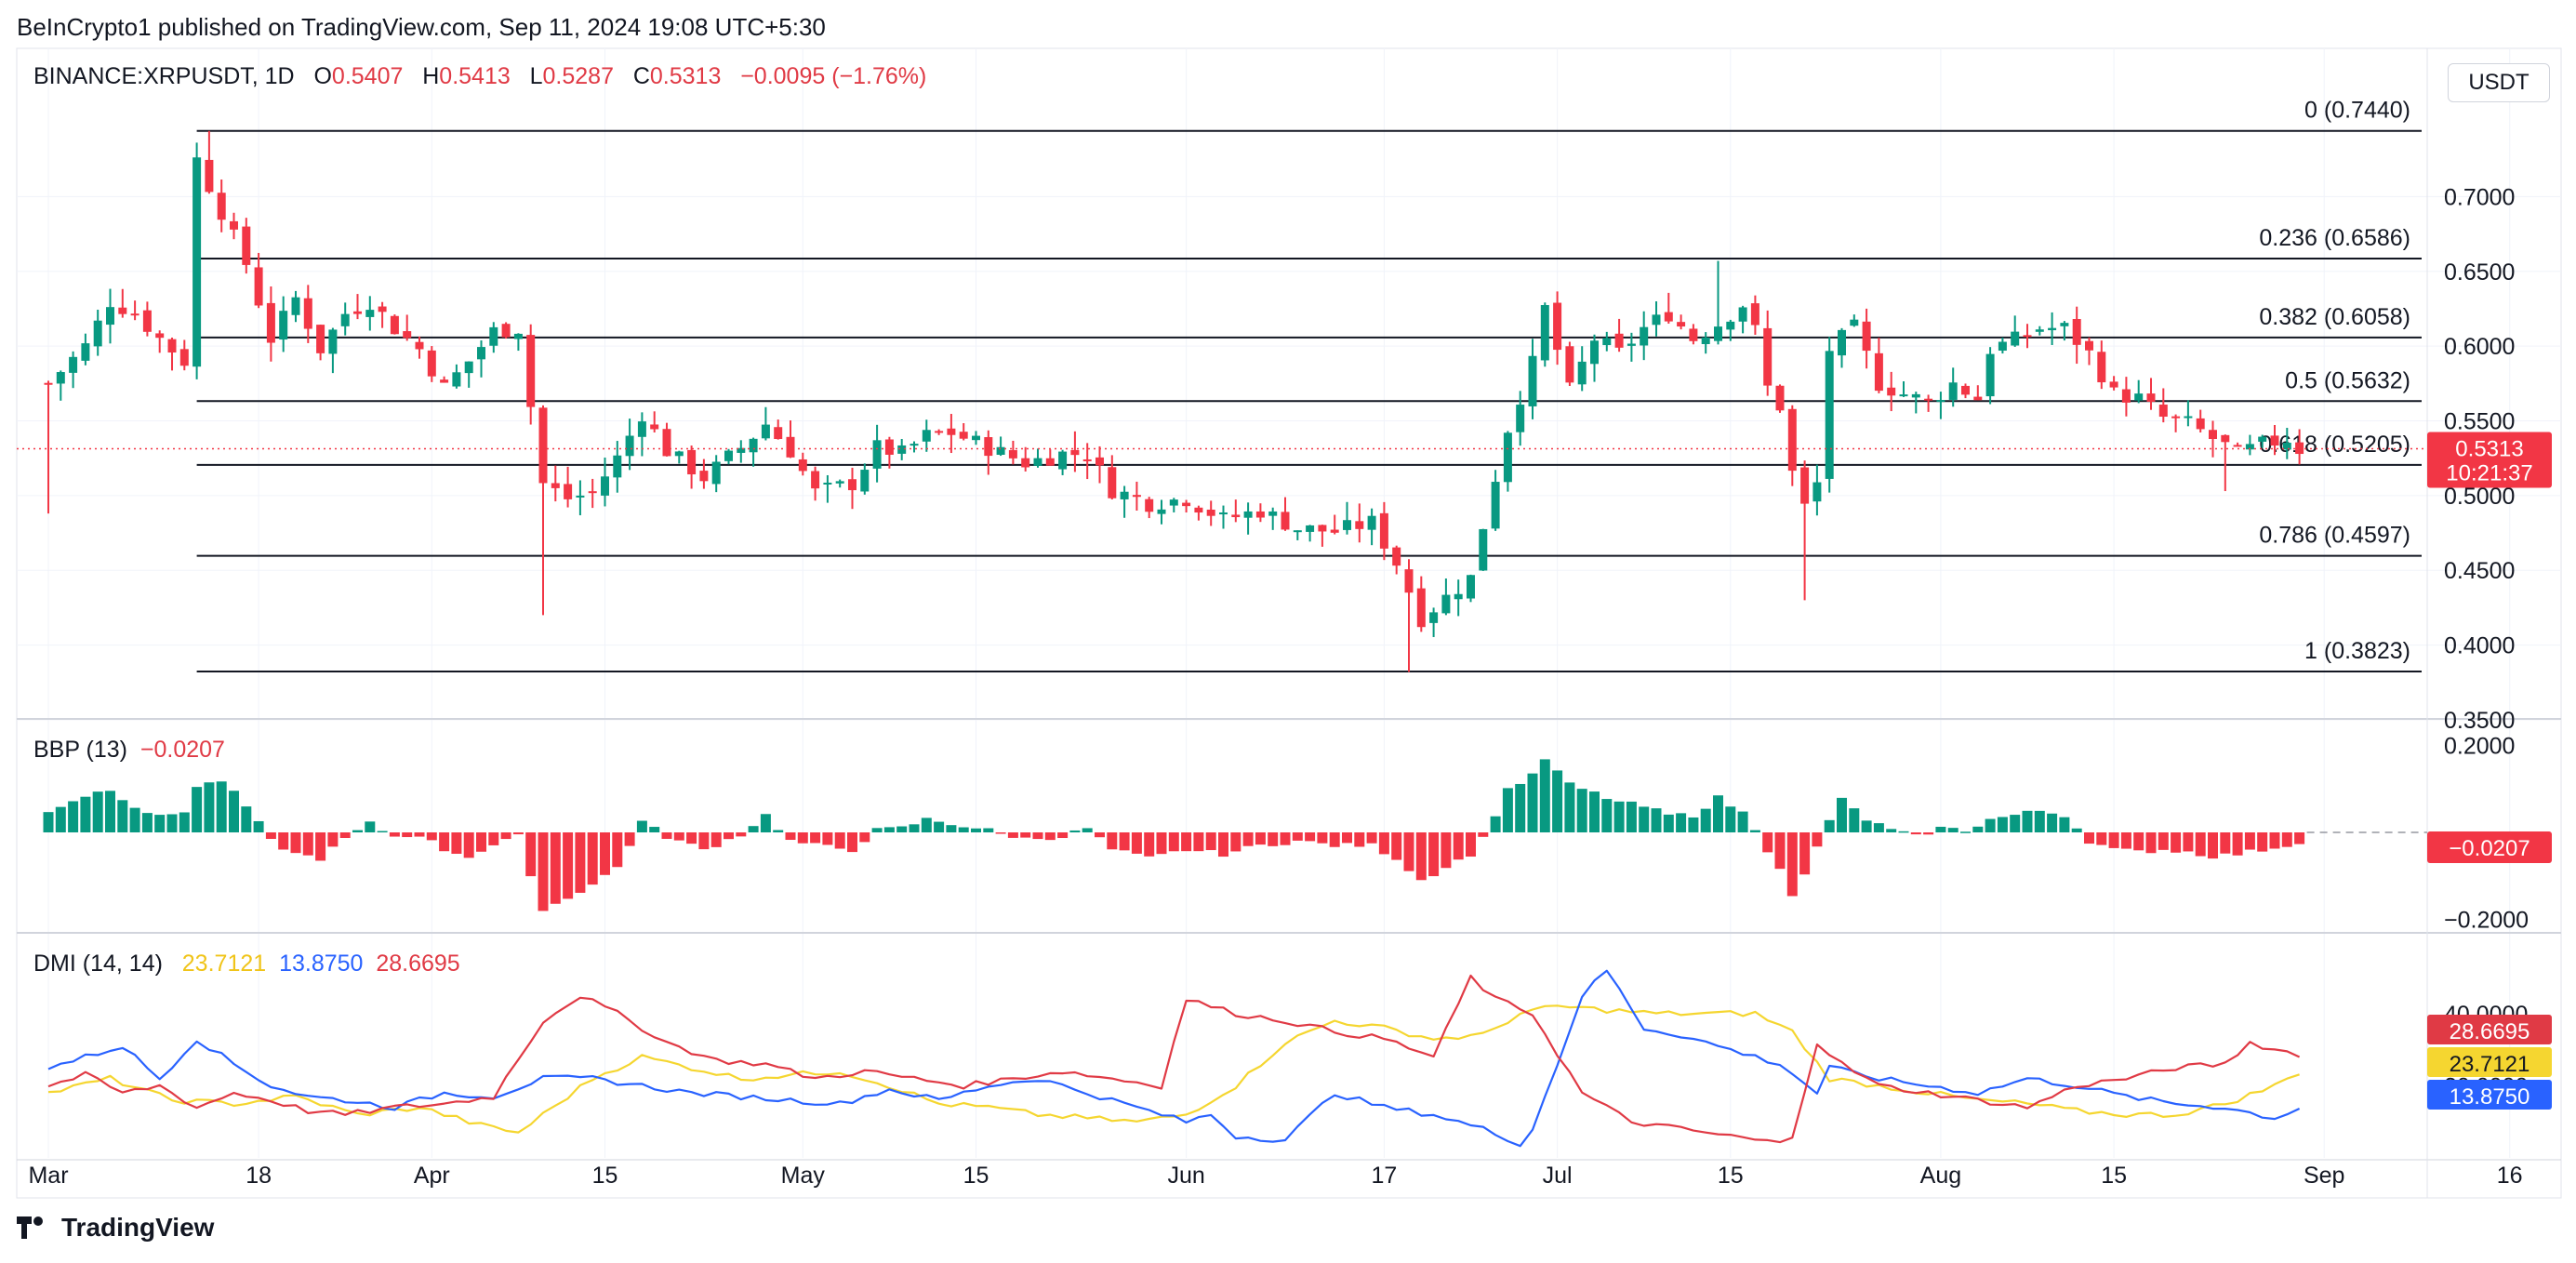 Image resolution: width=2576 pixels, height=1263 pixels. Describe the element at coordinates (1275, 1176) in the screenshot. I see `time-axis: Mar 18 Apr 15 May 15 Jun 17 Jul 15 Aug 15 Sep 16` at that location.